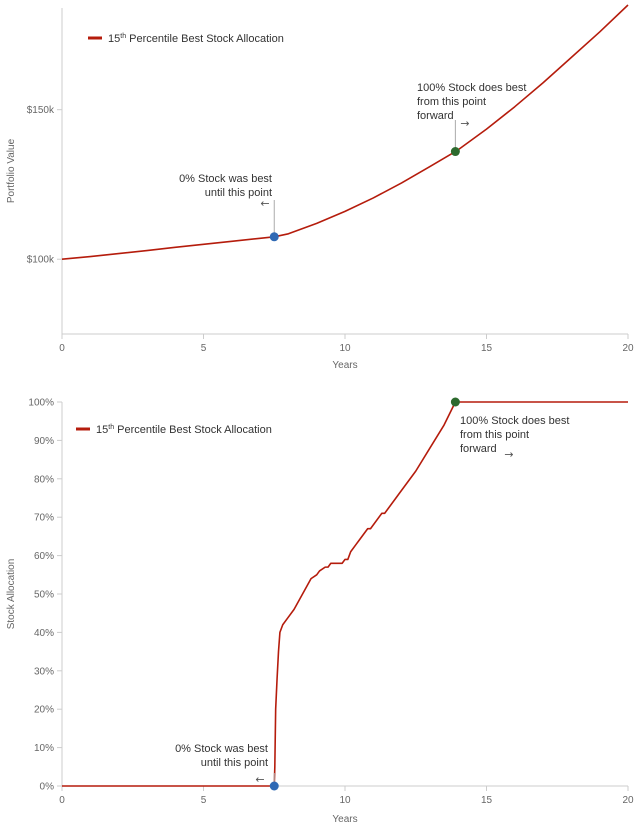  Describe the element at coordinates (44, 441) in the screenshot. I see `y-tick-label: 90%` at that location.